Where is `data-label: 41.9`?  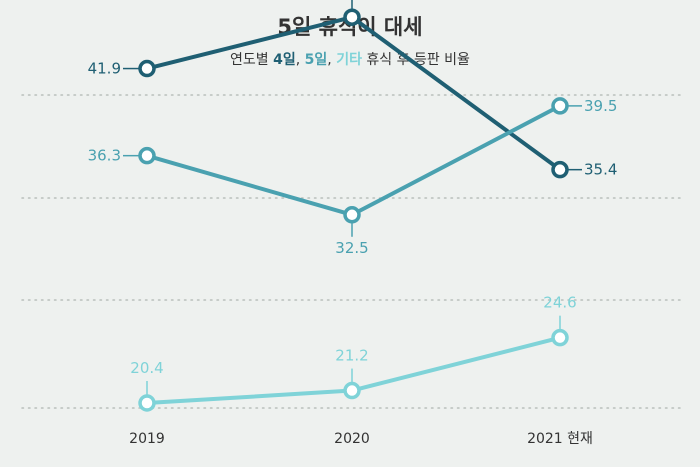 data-label: 41.9 is located at coordinates (104, 69).